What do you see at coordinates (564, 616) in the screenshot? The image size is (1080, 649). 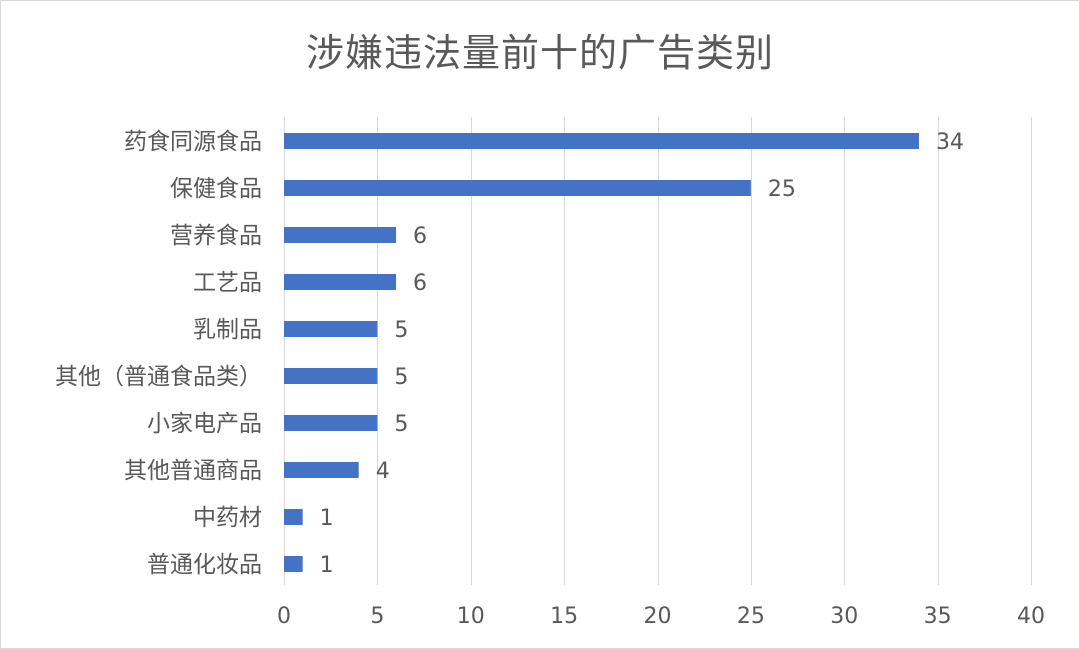 I see `x-tick-label: 15` at bounding box center [564, 616].